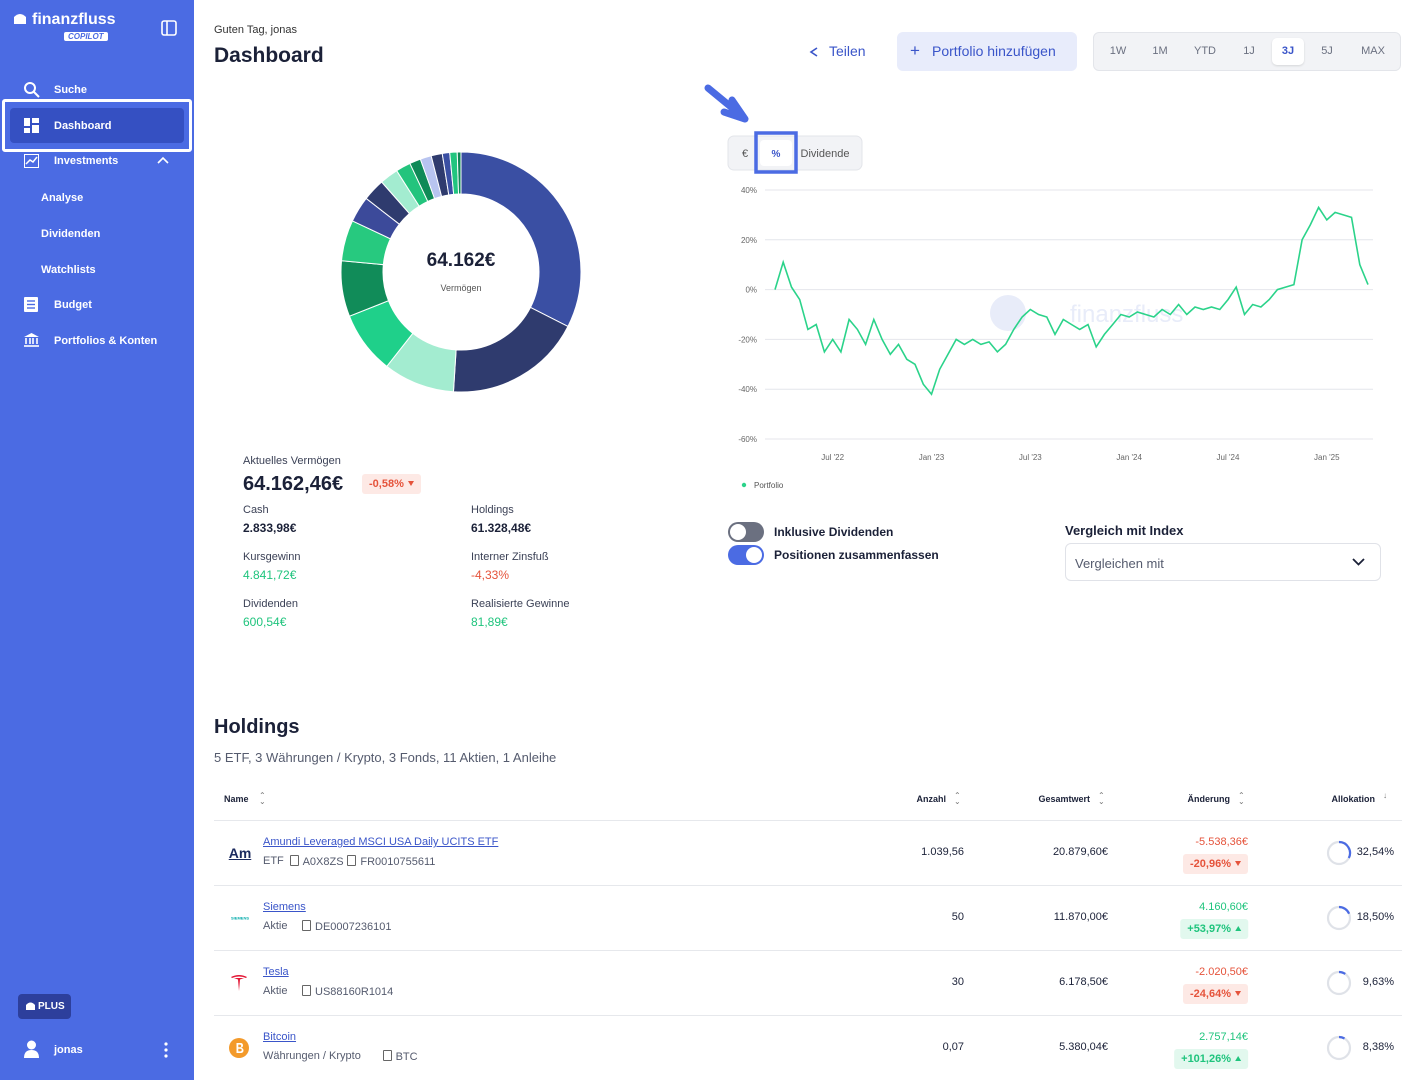 The width and height of the screenshot is (1421, 1080). I want to click on summary-label: Aktuelles Vermögen, so click(292, 461).